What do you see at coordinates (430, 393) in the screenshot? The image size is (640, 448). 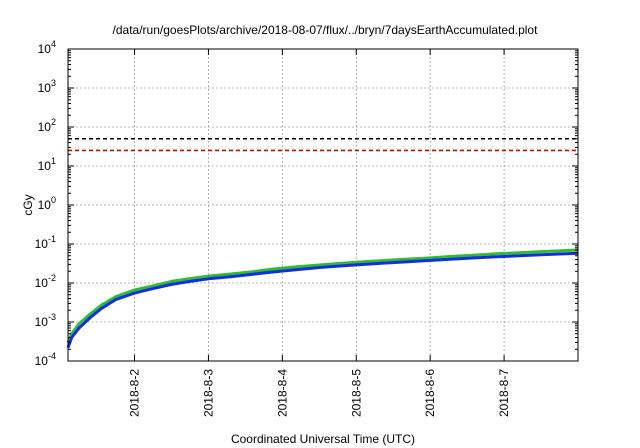 I see `x-tick-label: 2018-8-6` at bounding box center [430, 393].